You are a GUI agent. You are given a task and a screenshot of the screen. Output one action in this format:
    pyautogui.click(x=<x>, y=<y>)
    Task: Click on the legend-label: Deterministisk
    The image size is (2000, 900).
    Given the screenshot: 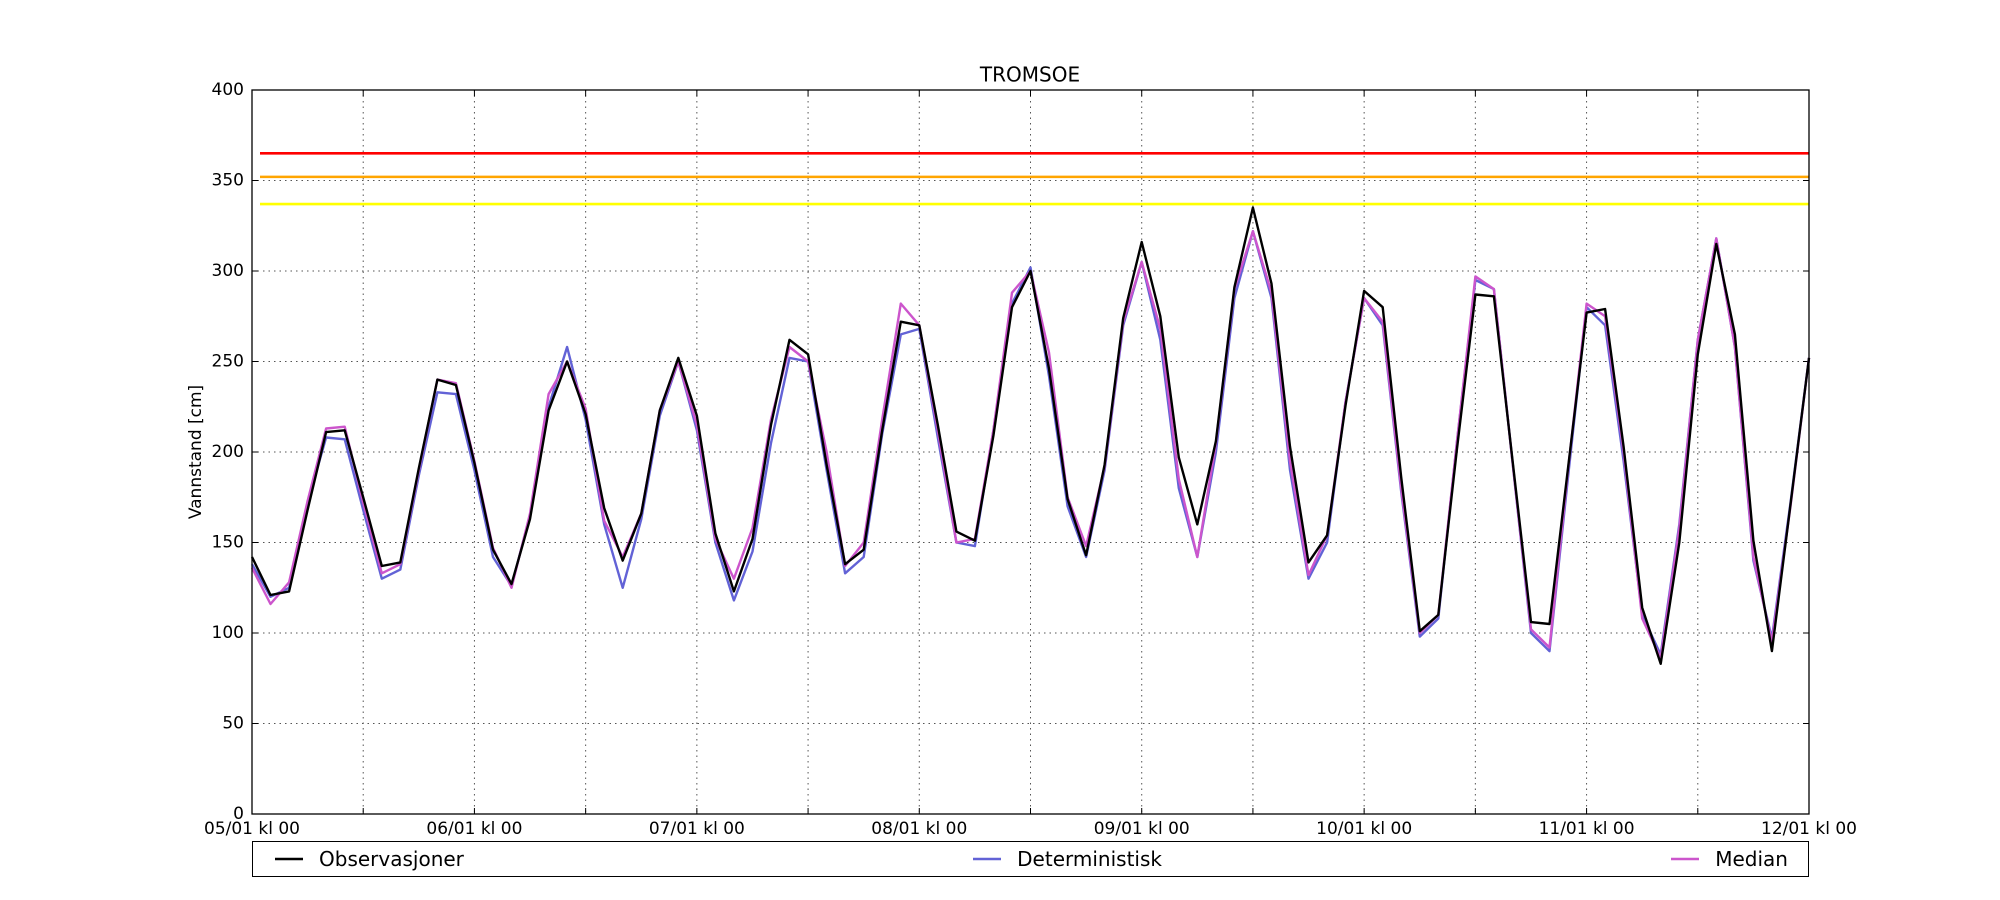 What is the action you would take?
    pyautogui.click(x=1089, y=859)
    